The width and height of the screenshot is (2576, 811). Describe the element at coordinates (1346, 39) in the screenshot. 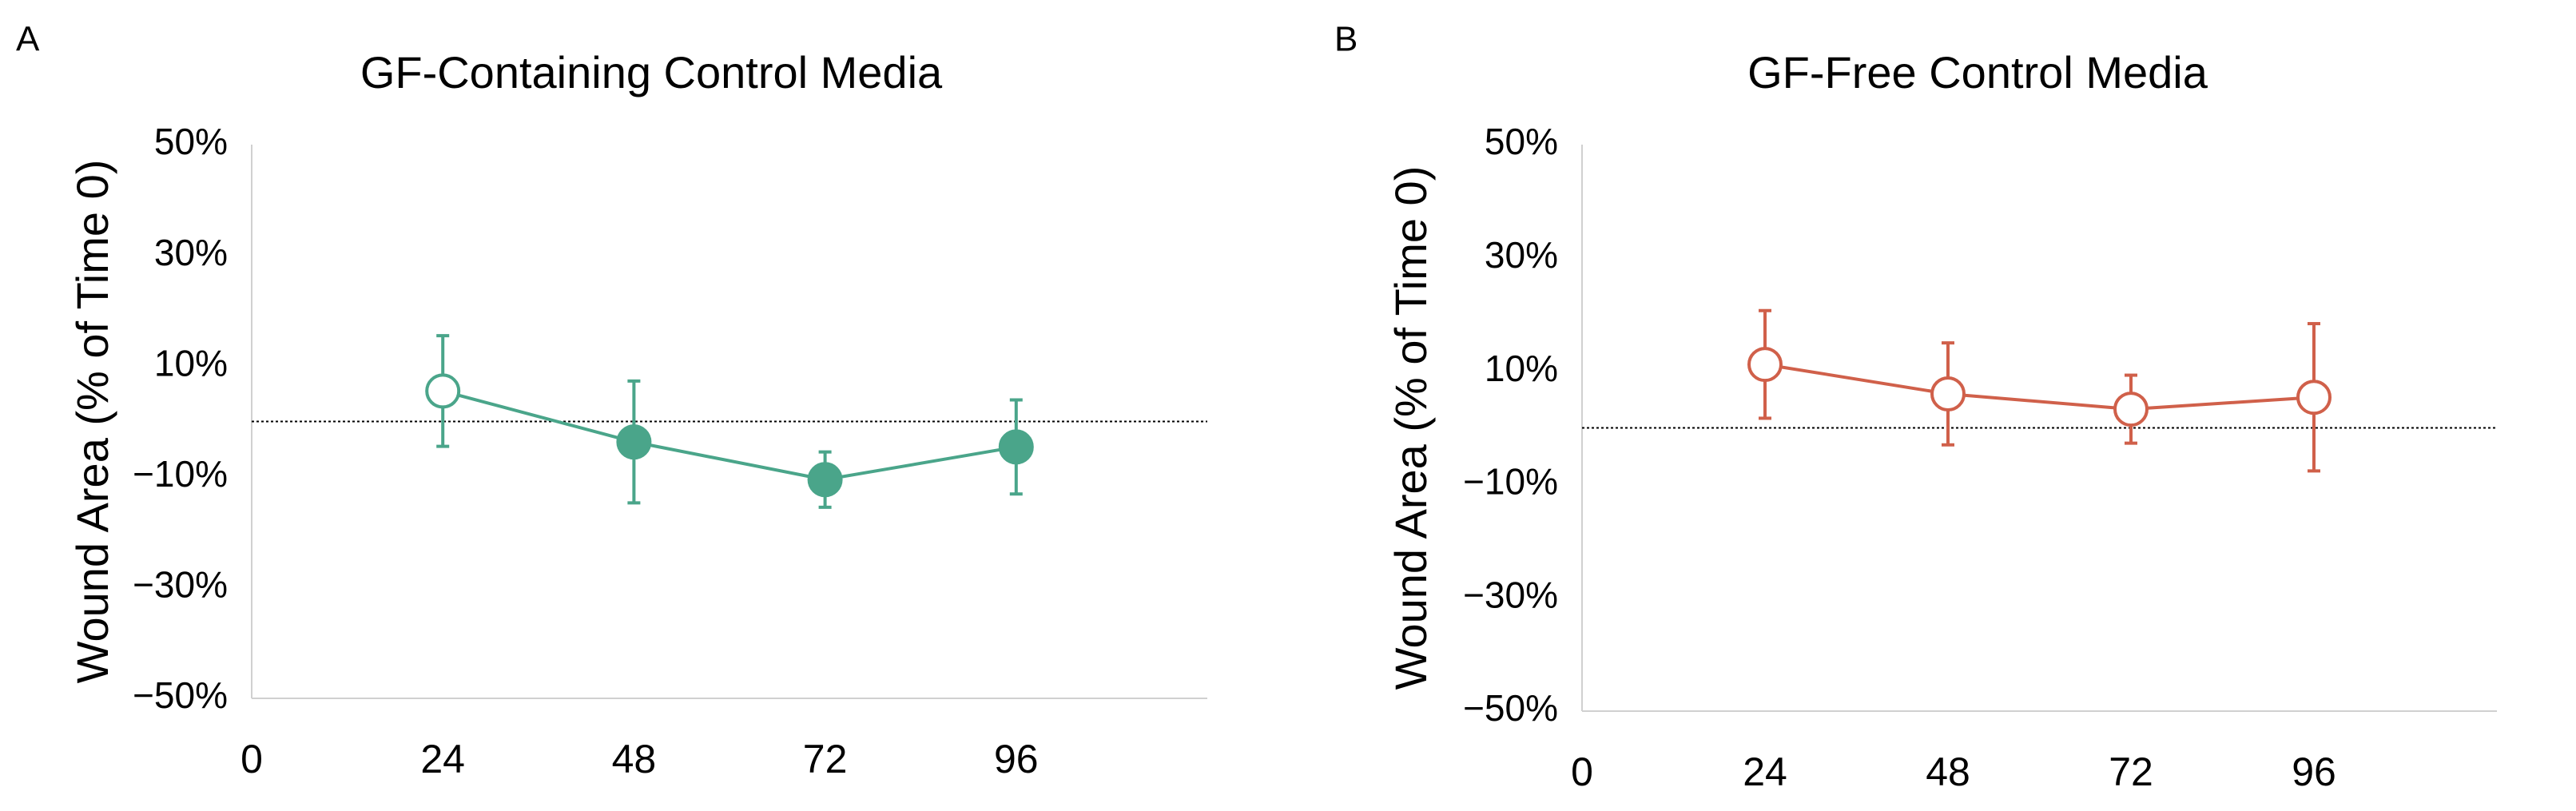

I see `panel-label: B` at that location.